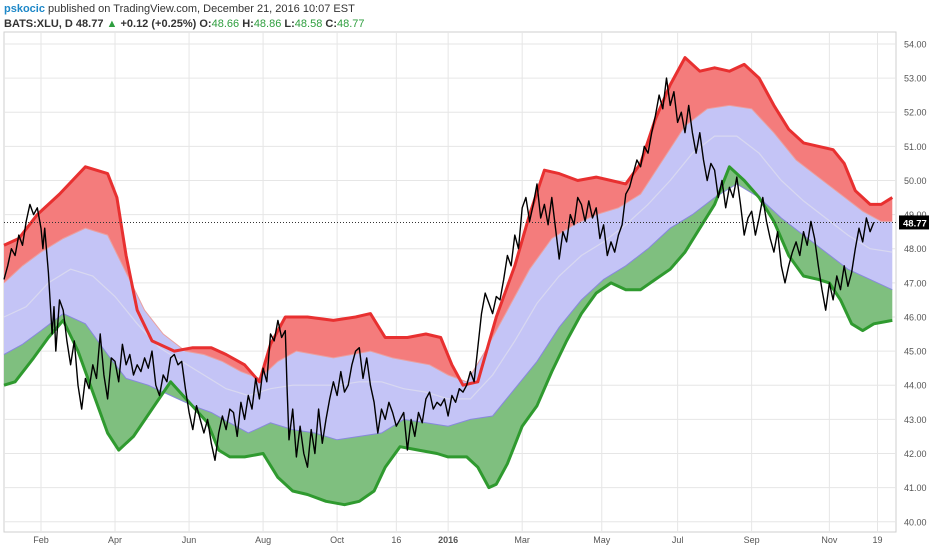  Describe the element at coordinates (915, 215) in the screenshot. I see `y-tick-label: 49.00` at that location.